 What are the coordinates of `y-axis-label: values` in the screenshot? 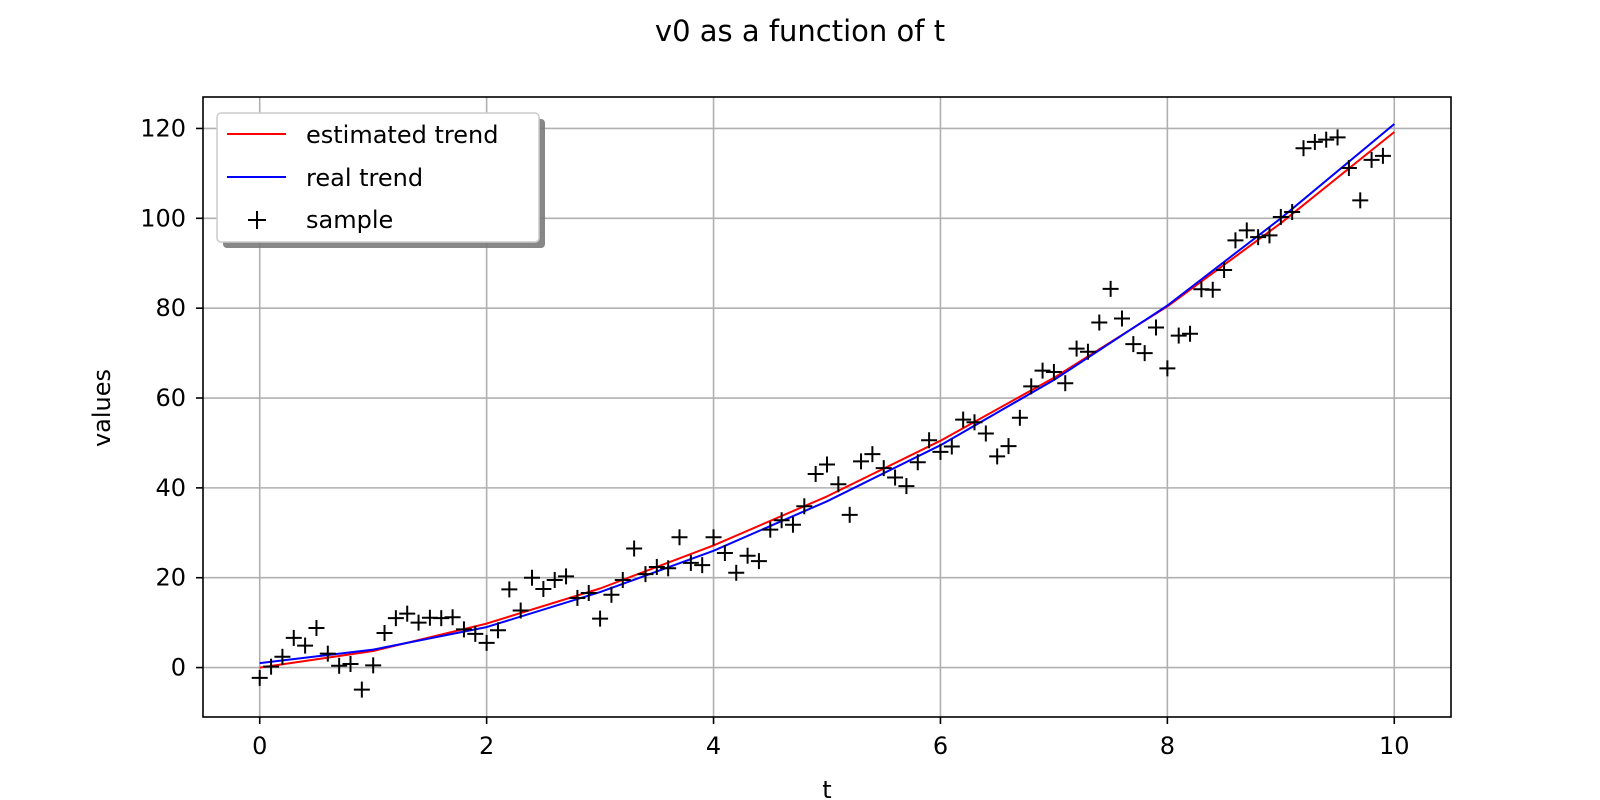 It's located at (102, 408).